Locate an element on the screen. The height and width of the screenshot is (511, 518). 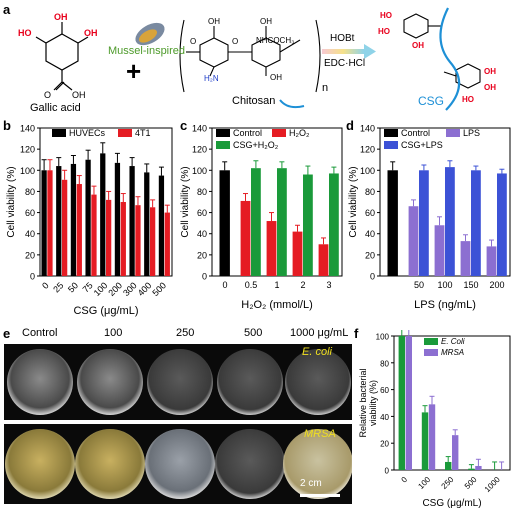
y-axis-label: Cell viability (%) is located at coordinates (185, 201).